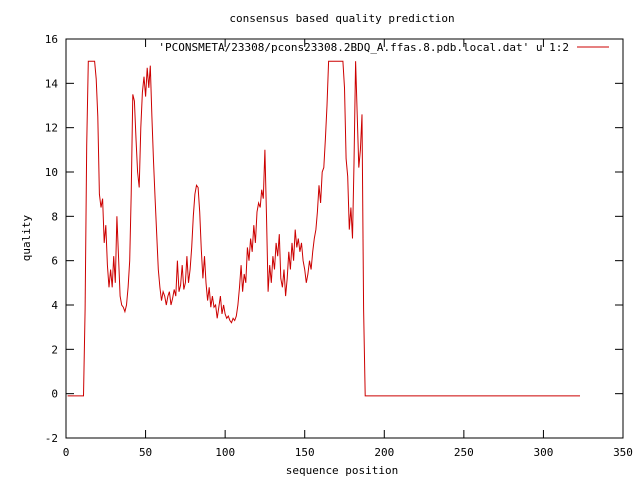 Image resolution: width=640 pixels, height=485 pixels. I want to click on y-tick-label: 4, so click(54, 305).